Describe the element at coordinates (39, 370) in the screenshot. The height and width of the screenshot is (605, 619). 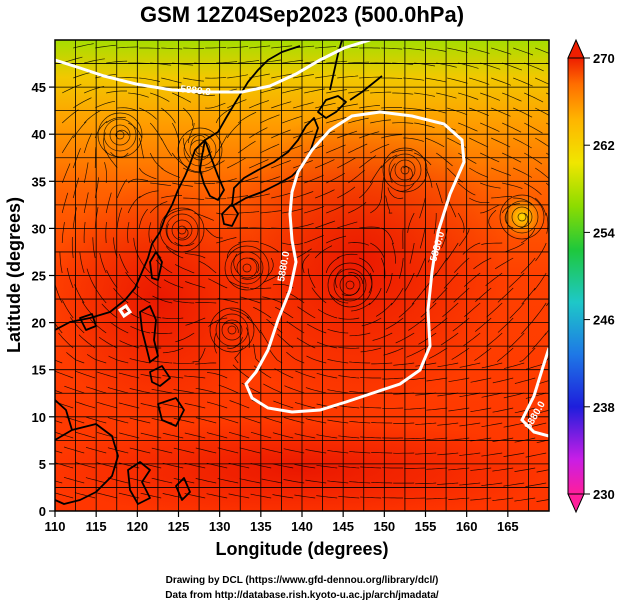
I see `y-tick-label: 15` at that location.